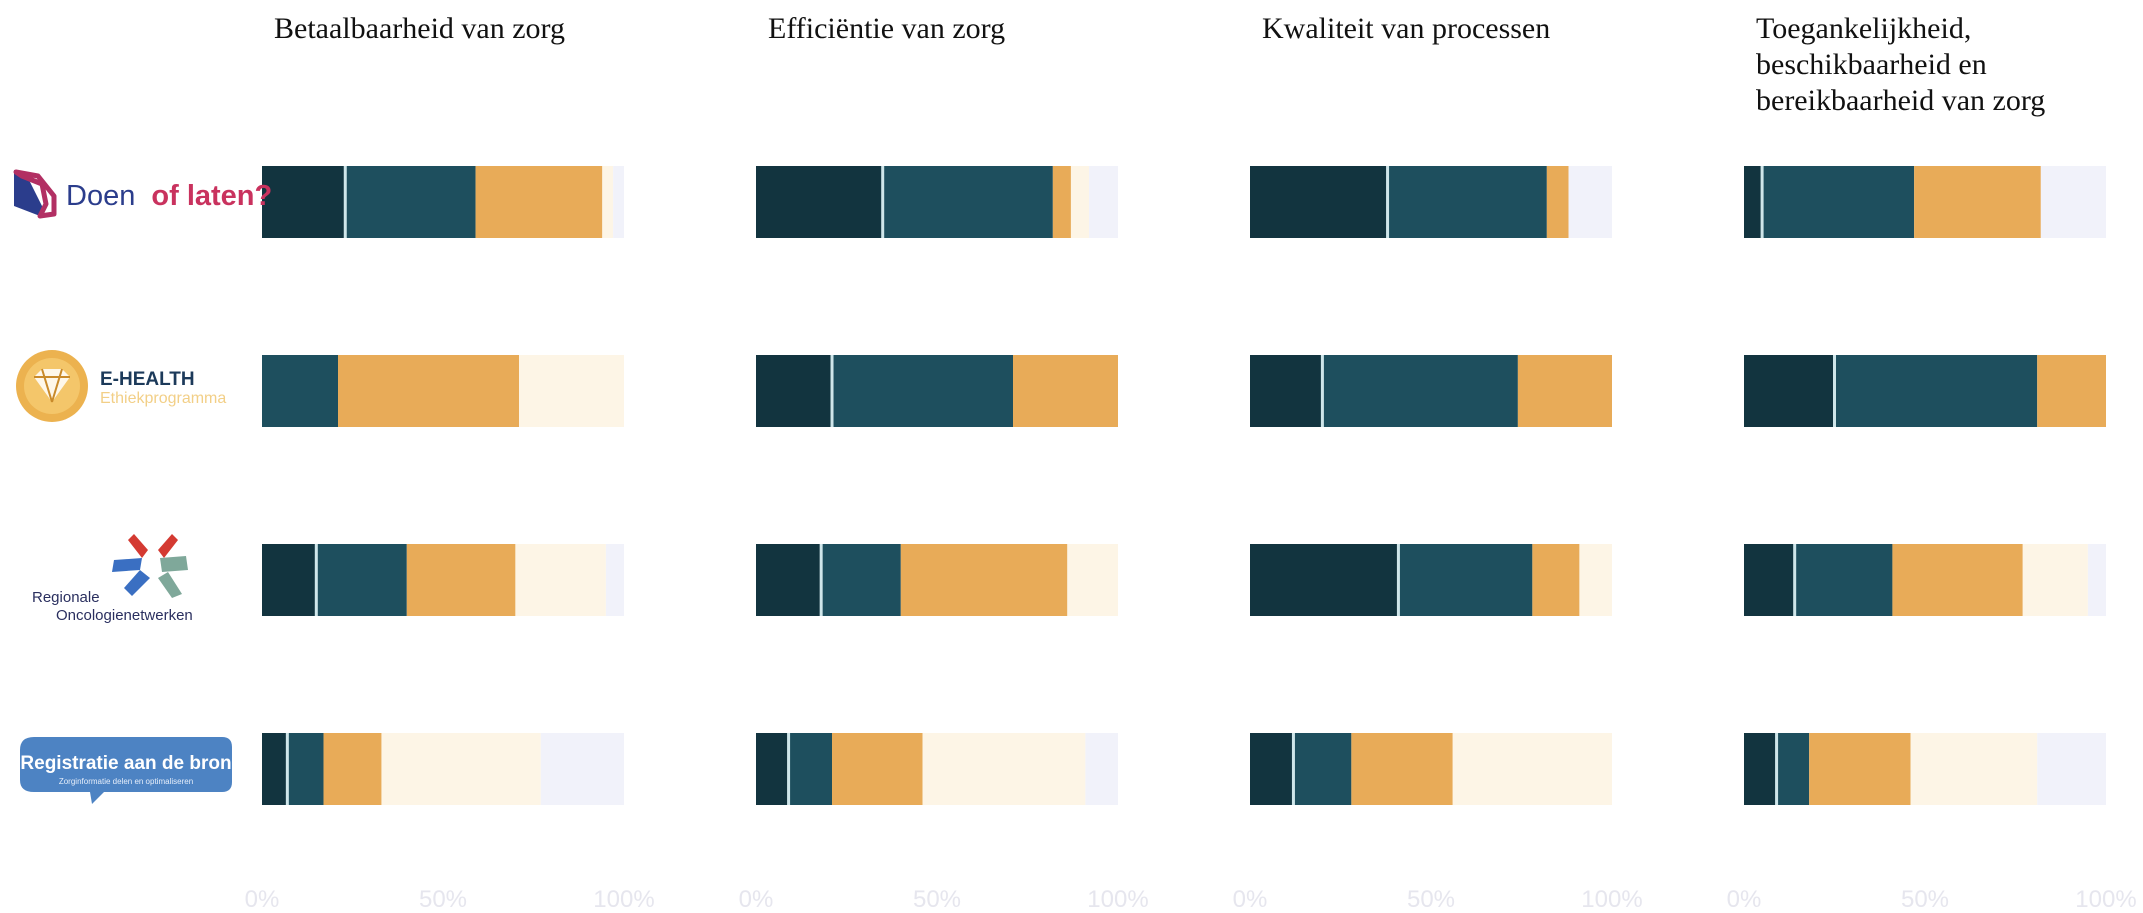  I want to click on bar-segment-p2-r4-s3, so click(877, 769).